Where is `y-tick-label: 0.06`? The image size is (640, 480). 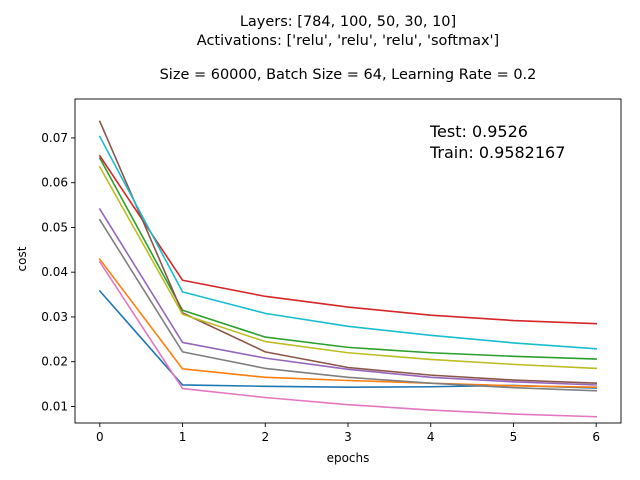 y-tick-label: 0.06 is located at coordinates (54, 183).